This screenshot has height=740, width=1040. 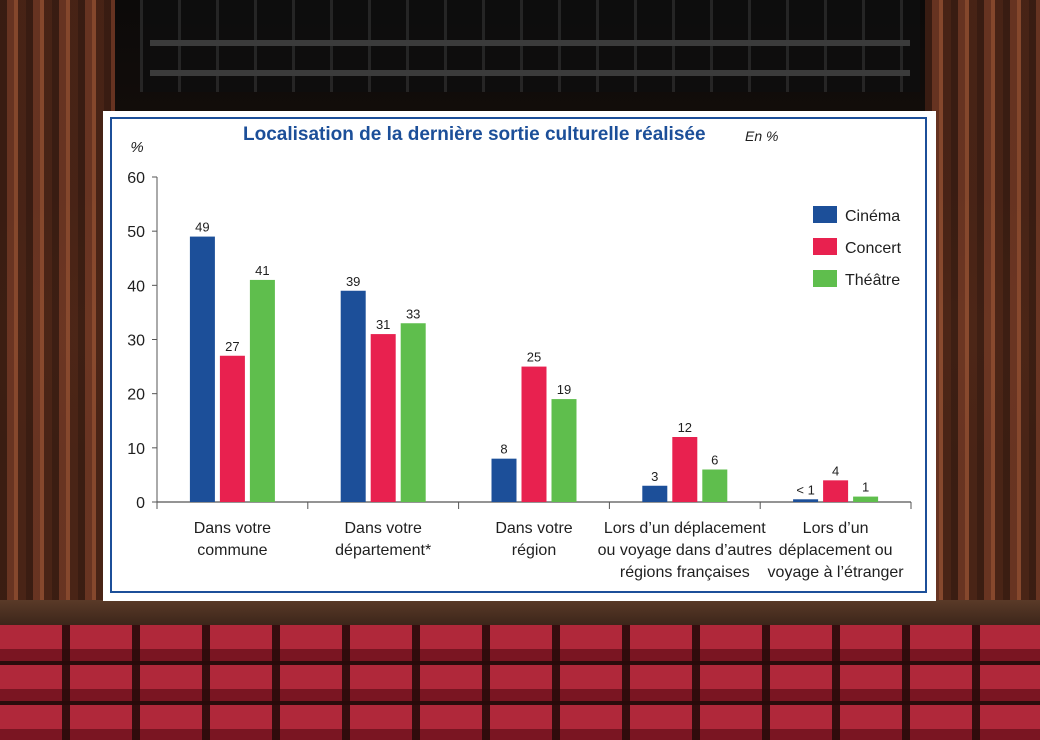 What do you see at coordinates (262, 270) in the screenshot?
I see `bar-value-label: 41` at bounding box center [262, 270].